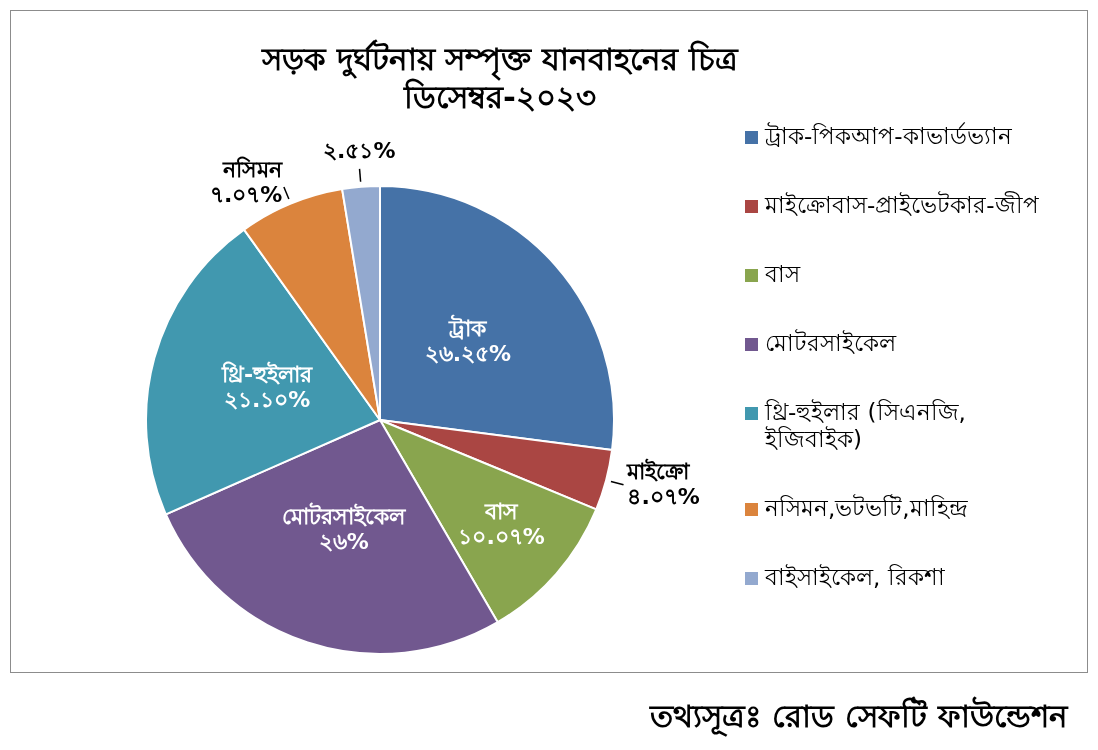 This screenshot has height=750, width=1098. Describe the element at coordinates (858, 716) in the screenshot. I see `text: তথ্যসূত্রঃ রোড সেফটি ফাউন্ডেশন` at that location.